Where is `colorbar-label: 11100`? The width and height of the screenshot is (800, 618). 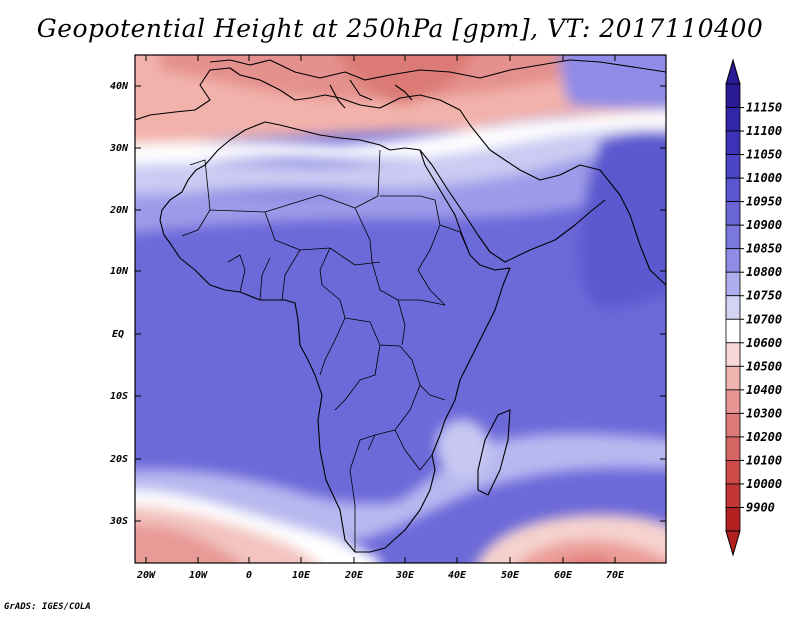 colorbar-label: 11100 is located at coordinates (764, 131).